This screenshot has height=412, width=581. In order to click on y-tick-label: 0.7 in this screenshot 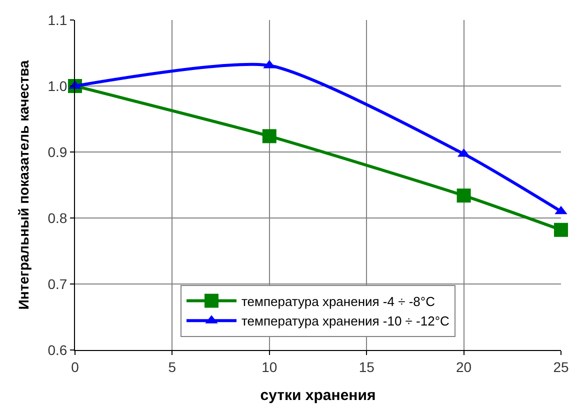, I will do `click(58, 284)`.